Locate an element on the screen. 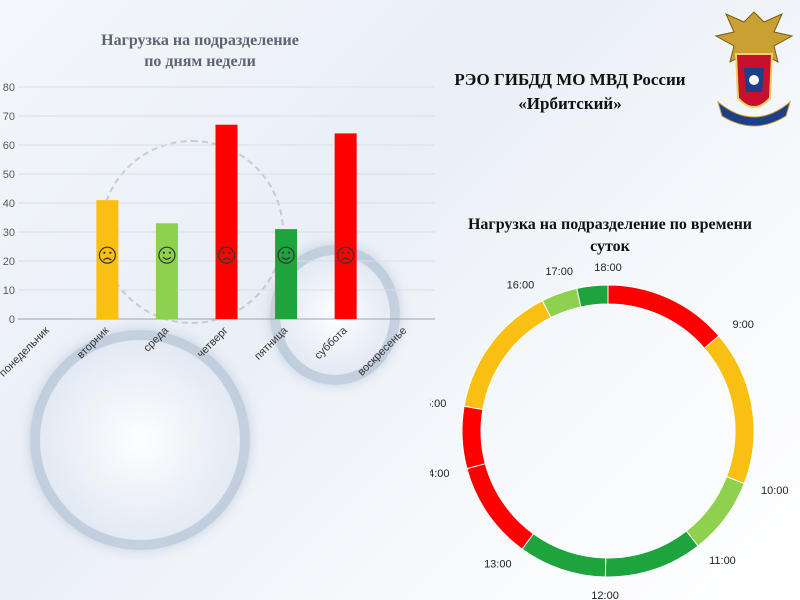 The image size is (800, 600). org-name-line1: РЭО ГИБДД МО МВД России is located at coordinates (570, 79).